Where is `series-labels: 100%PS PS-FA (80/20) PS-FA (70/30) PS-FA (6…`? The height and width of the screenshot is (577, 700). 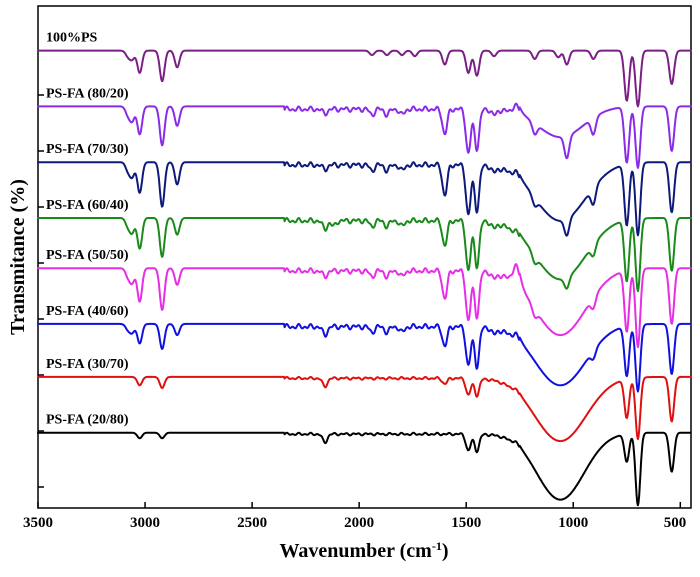 series-labels: 100%PS PS-FA (80/20) PS-FA (70/30) PS-FA (6… is located at coordinates (87, 229).